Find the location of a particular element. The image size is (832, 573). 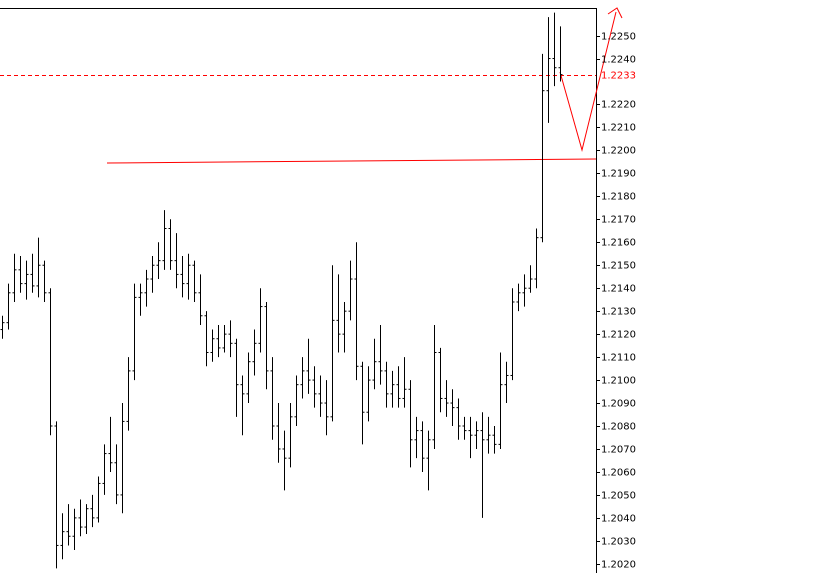

y-tick-label: 1.2110 is located at coordinates (618, 358).